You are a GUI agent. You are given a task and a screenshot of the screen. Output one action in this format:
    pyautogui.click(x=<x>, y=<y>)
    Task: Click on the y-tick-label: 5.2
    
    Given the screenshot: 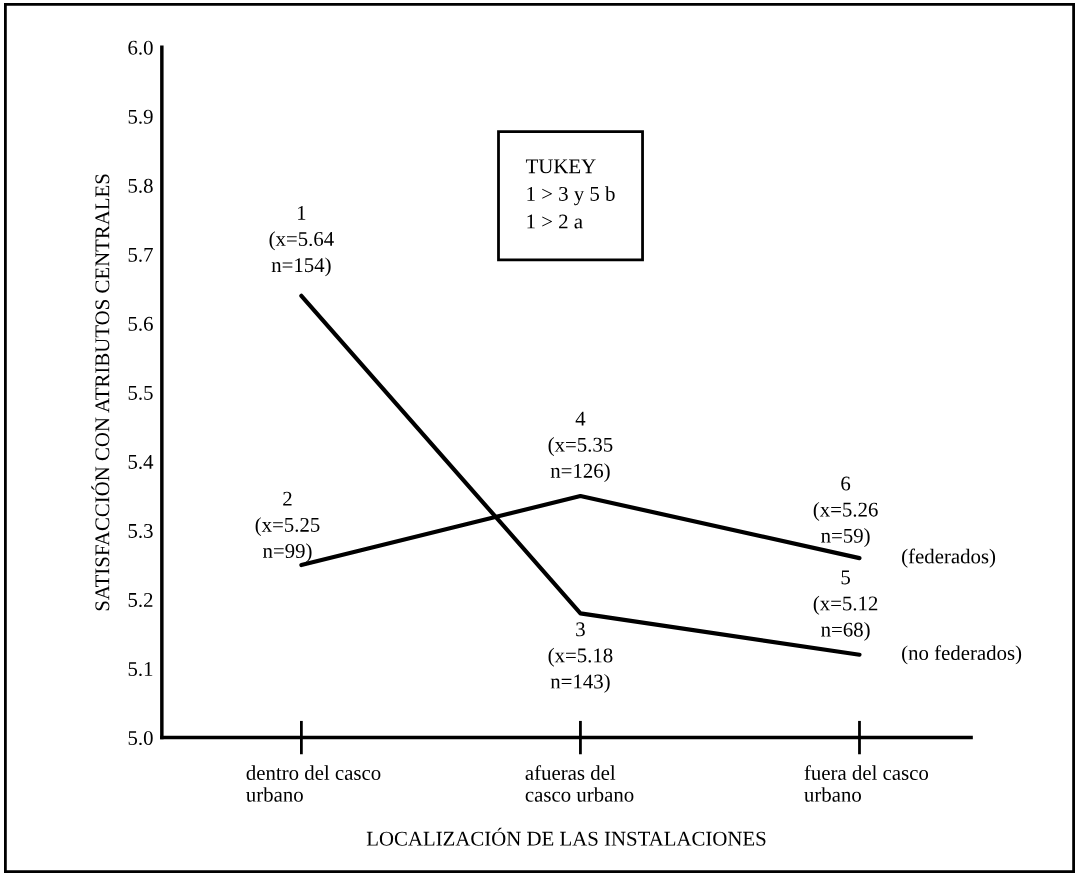 What is the action you would take?
    pyautogui.click(x=140, y=600)
    